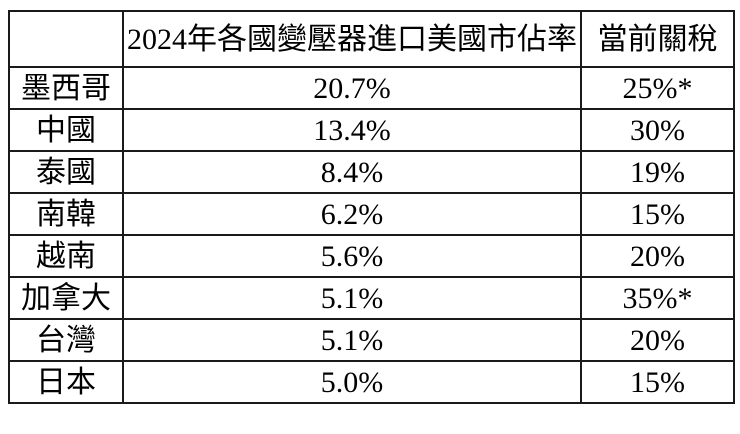 The height and width of the screenshot is (434, 740). What do you see at coordinates (66, 214) in the screenshot?
I see `country-cell: 南韓` at bounding box center [66, 214].